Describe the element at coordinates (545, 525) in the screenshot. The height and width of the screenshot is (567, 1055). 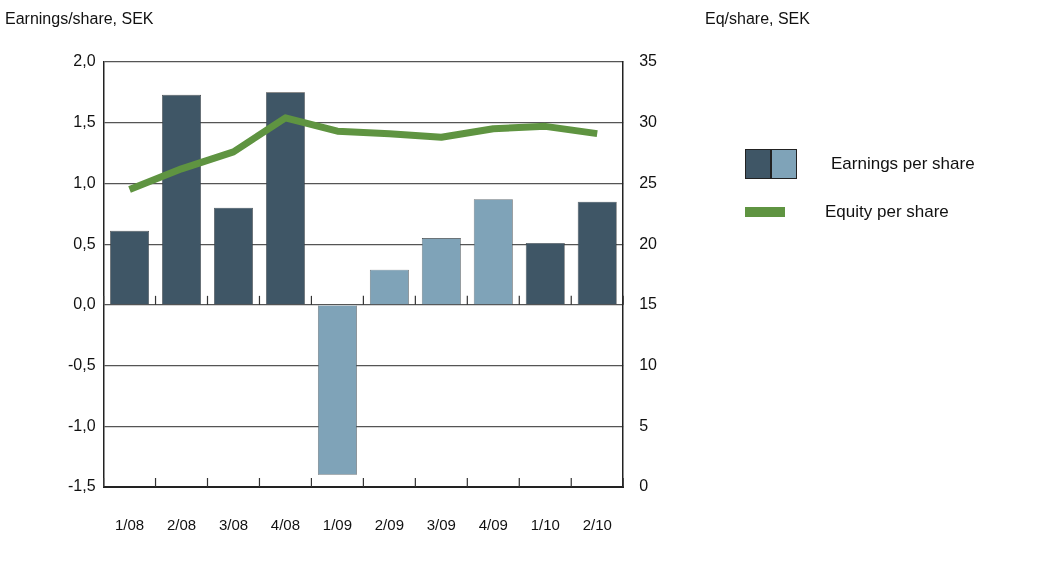
I see `x-tick-label: 1/10` at that location.